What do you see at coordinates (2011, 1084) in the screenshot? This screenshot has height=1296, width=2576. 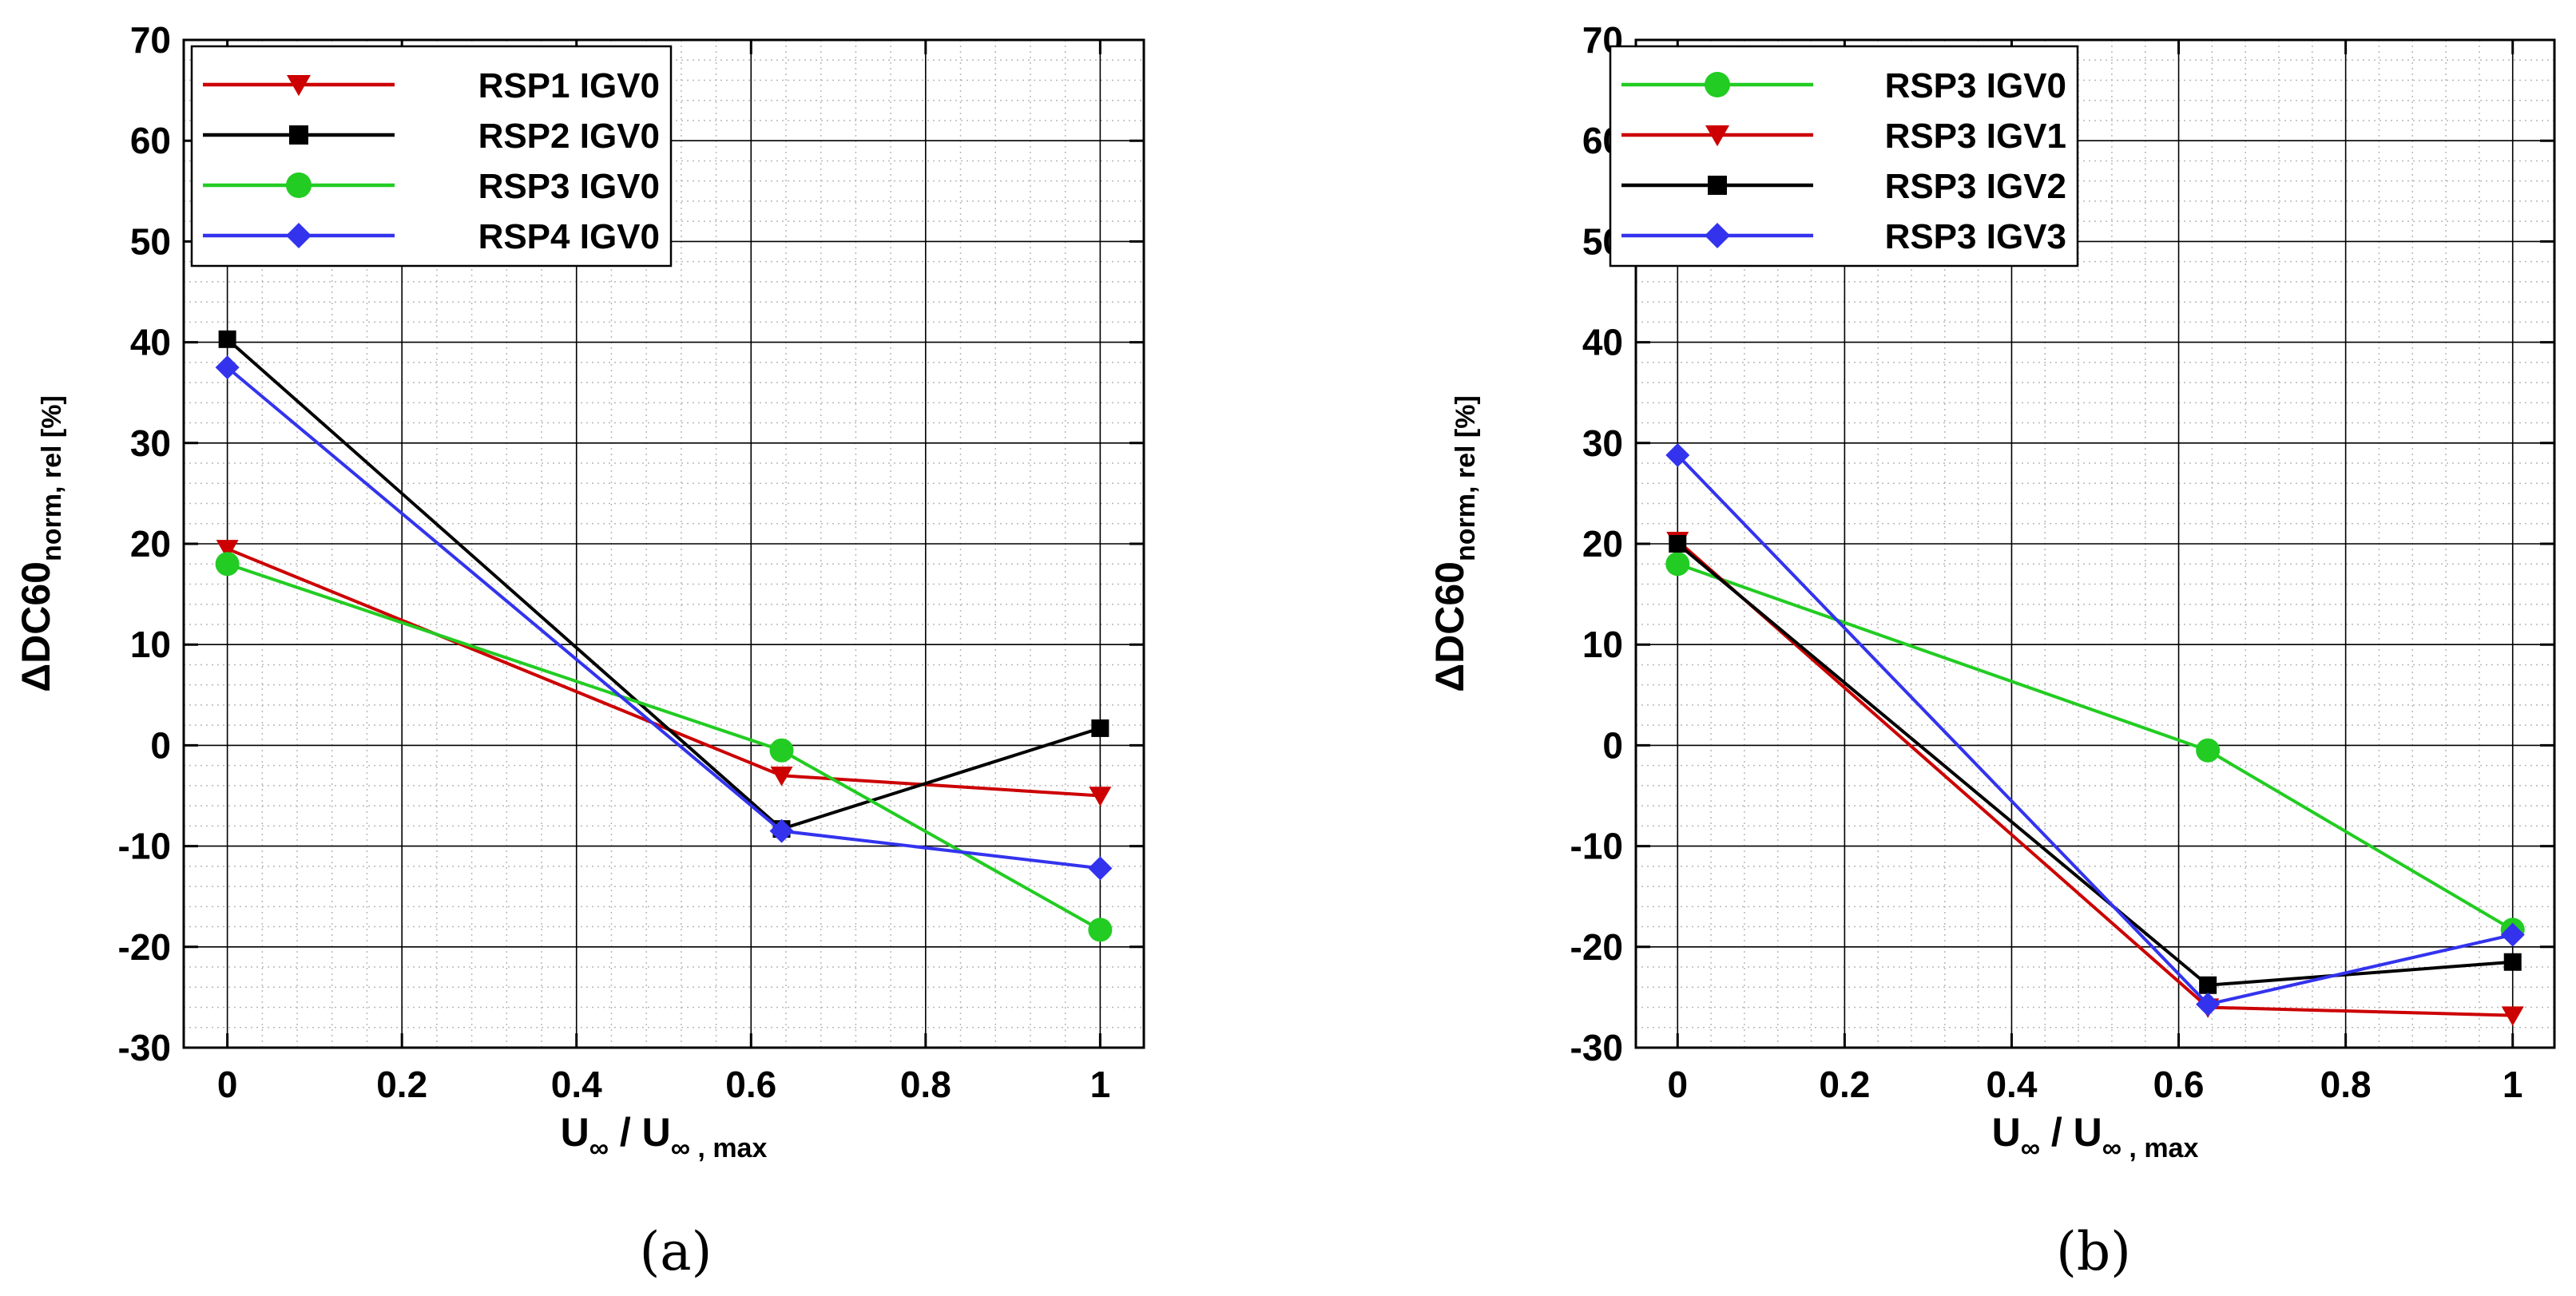 I see `x-tick-label: 0.4` at bounding box center [2011, 1084].